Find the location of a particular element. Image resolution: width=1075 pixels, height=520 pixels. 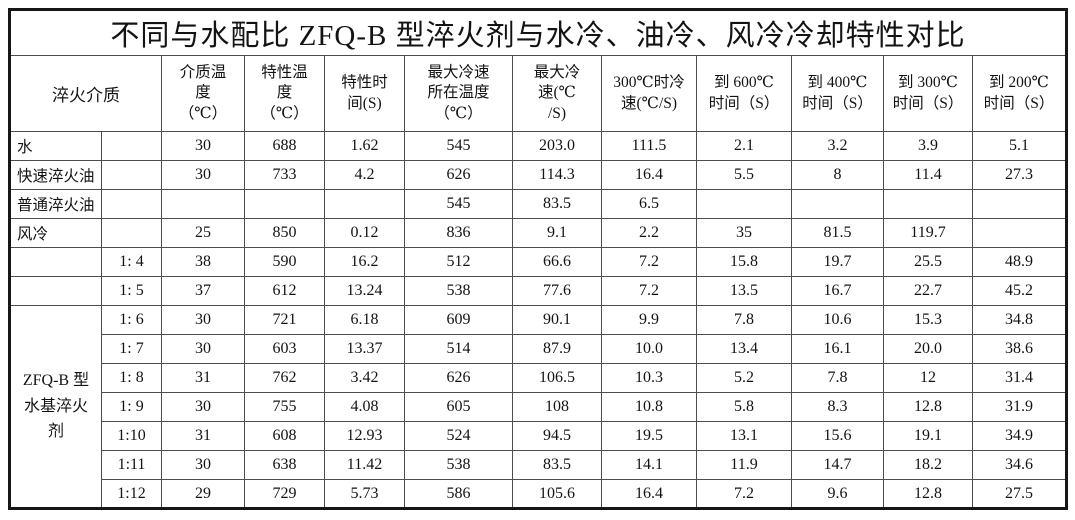

value-cell: 9.1 is located at coordinates (557, 233).